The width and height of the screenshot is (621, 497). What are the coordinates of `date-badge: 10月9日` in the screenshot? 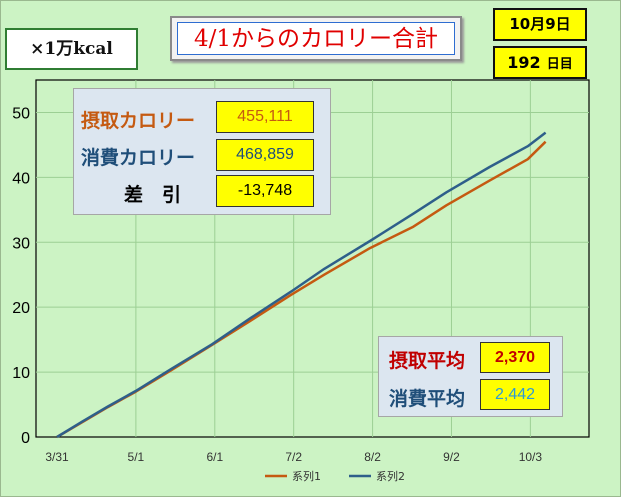 It's located at (540, 24).